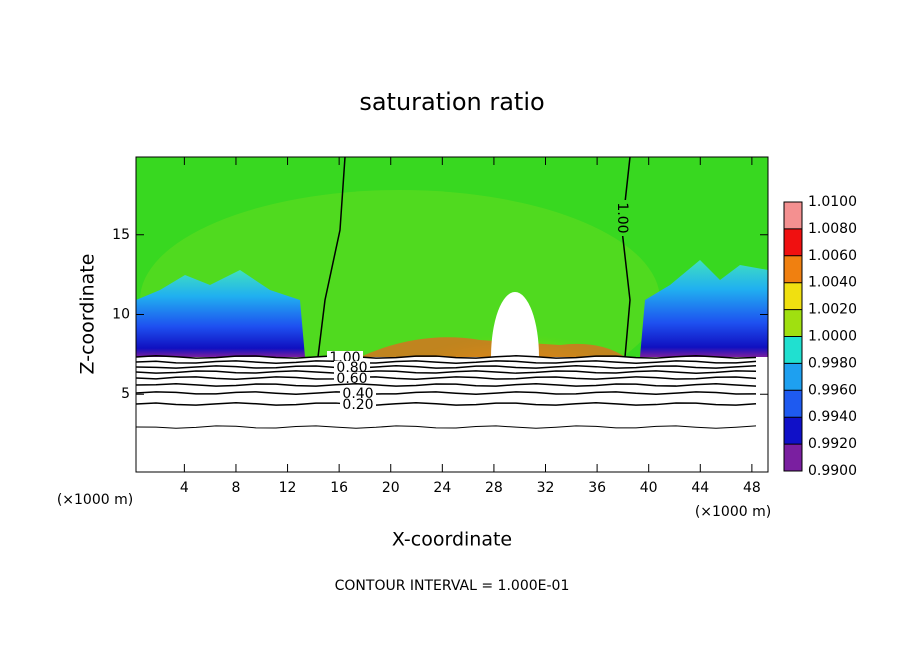 The image size is (904, 654). What do you see at coordinates (832, 444) in the screenshot?
I see `colorbar-label: 0.9920` at bounding box center [832, 444].